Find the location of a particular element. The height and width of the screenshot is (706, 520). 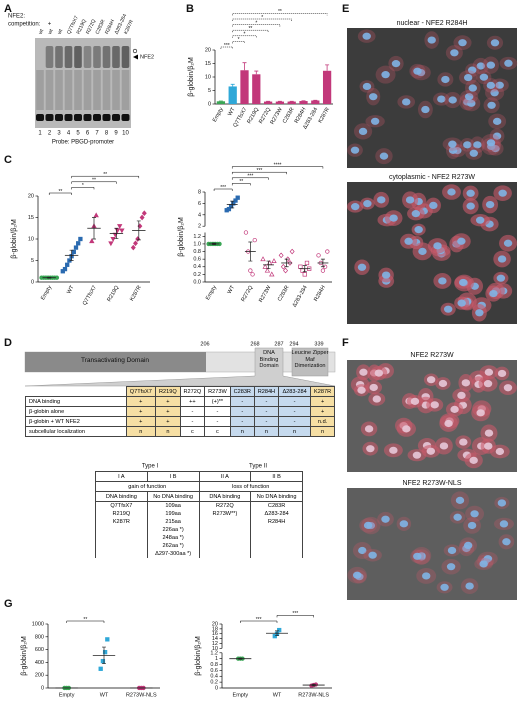

significance-label: **** is located at coordinates (278, 165).